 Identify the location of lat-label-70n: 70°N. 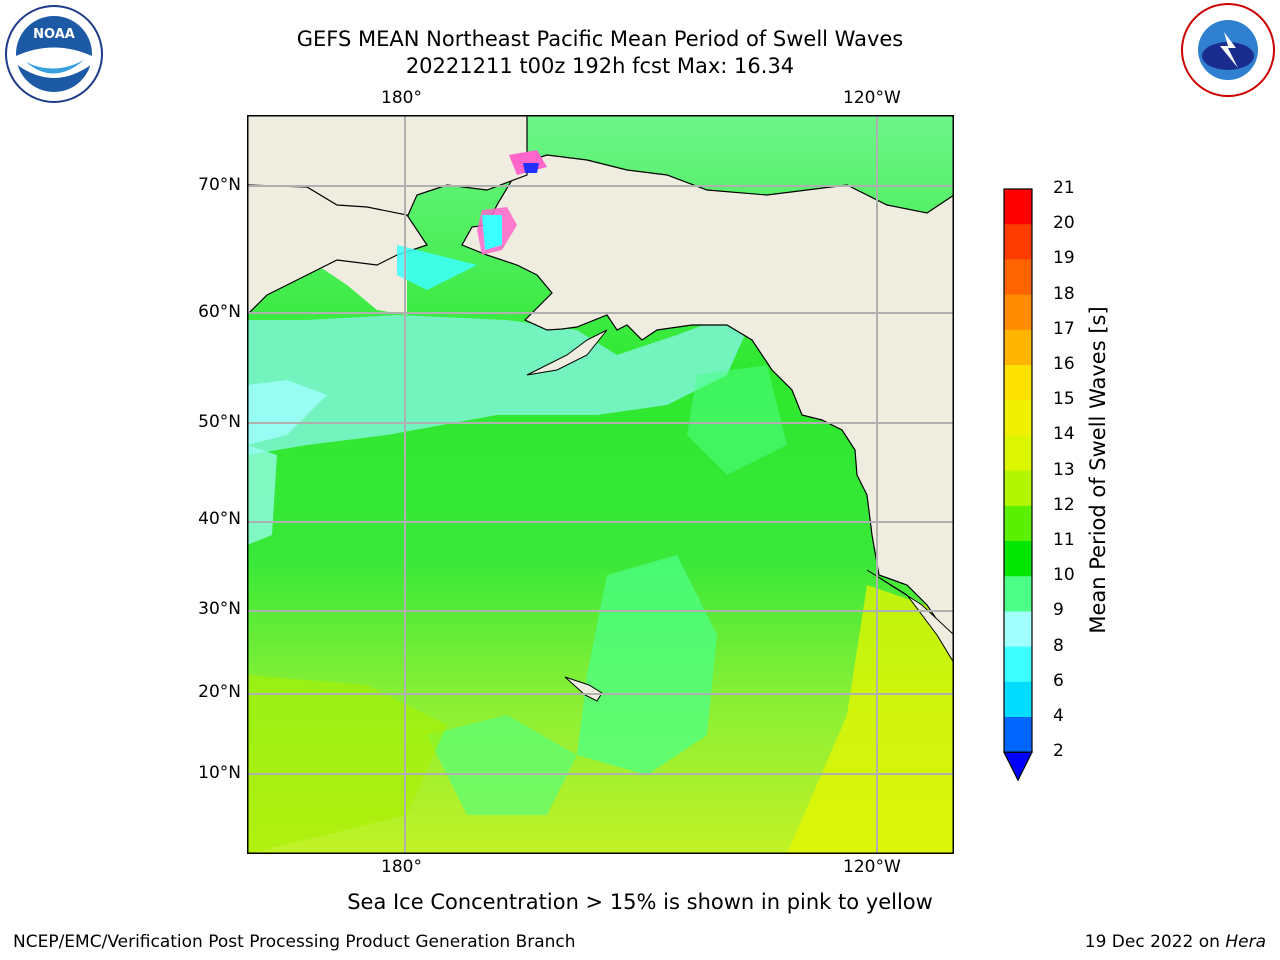
(219, 185).